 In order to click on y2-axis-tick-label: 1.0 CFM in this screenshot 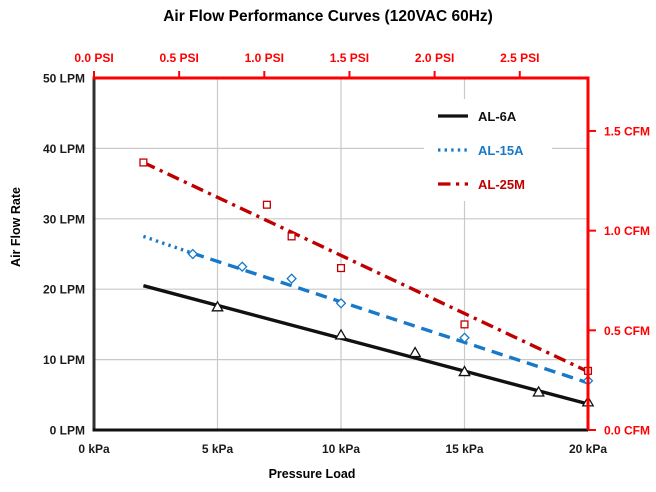, I will do `click(627, 231)`.